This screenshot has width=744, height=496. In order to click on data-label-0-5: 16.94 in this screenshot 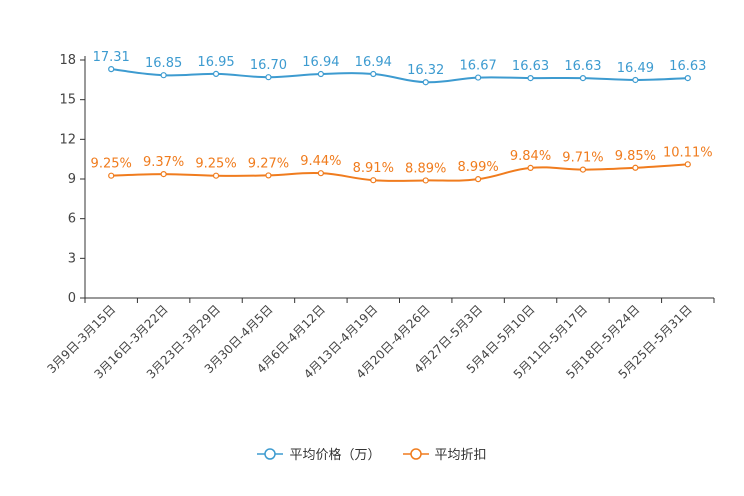, I will do `click(373, 62)`.